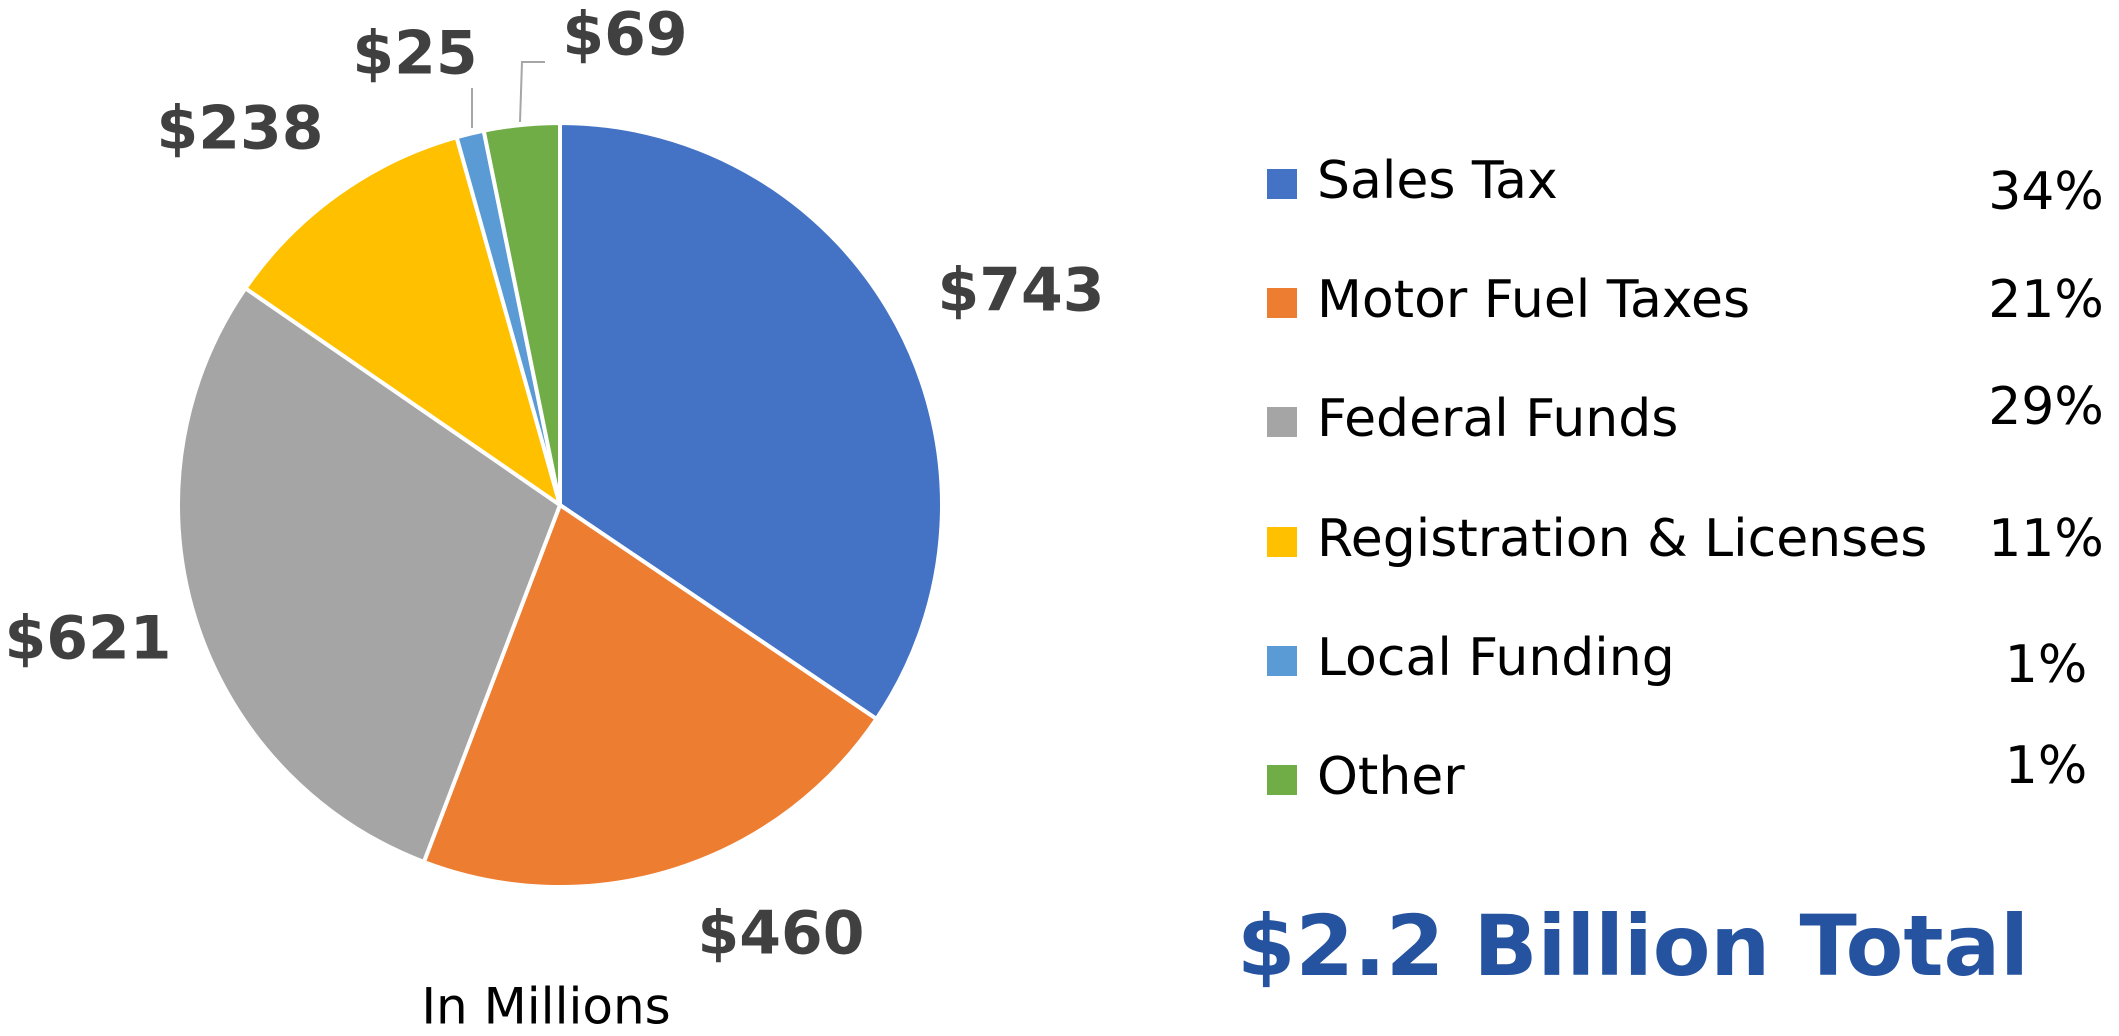  What do you see at coordinates (1021, 291) in the screenshot?
I see `data-label: $743` at bounding box center [1021, 291].